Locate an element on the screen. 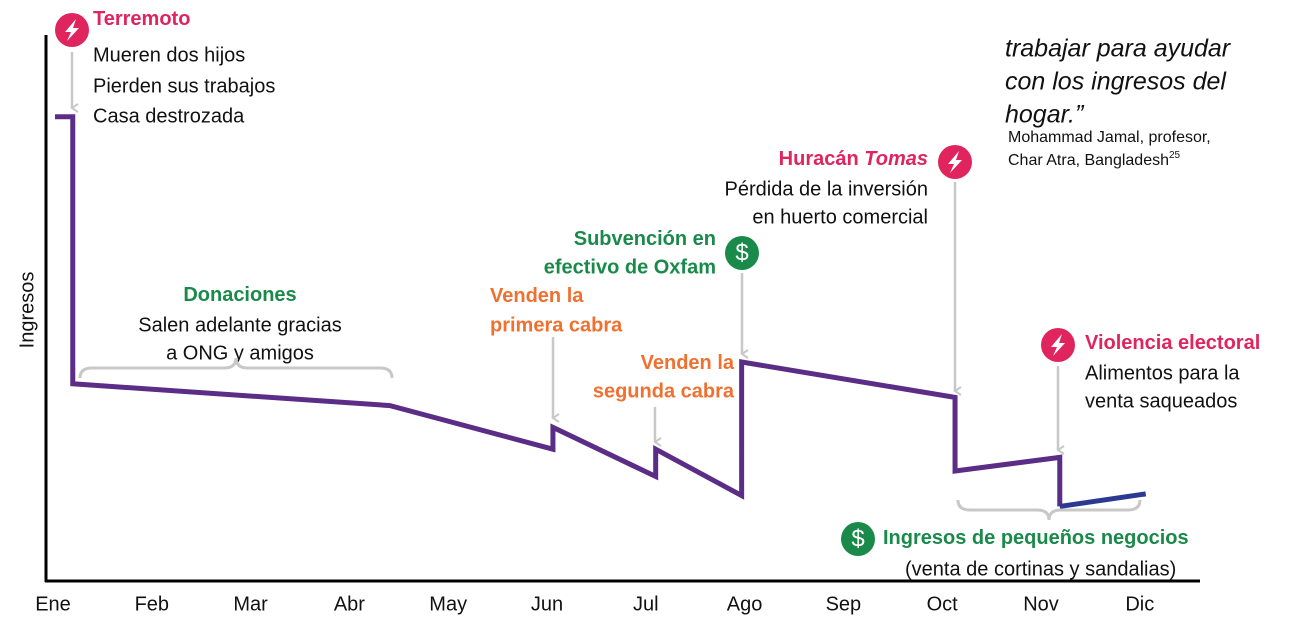 This screenshot has width=1308, height=623. annotation-line: en huerto comercial is located at coordinates (840, 217).